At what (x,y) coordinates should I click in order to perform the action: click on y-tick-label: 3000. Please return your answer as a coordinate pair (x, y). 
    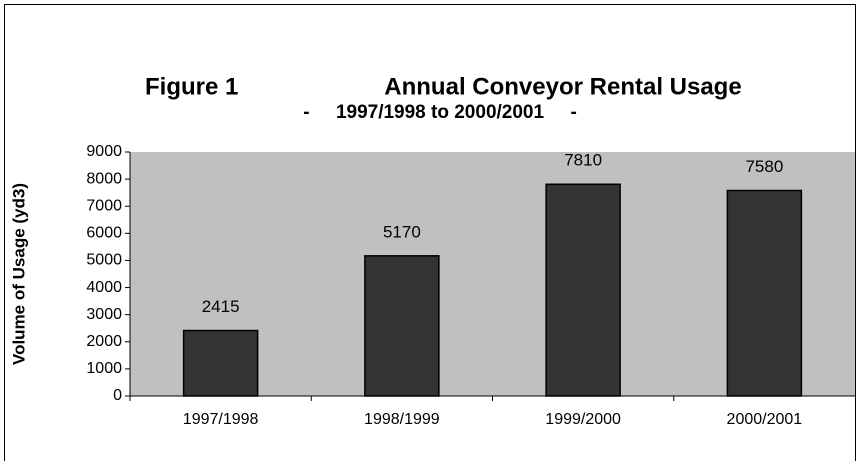
    Looking at the image, I should click on (104, 314).